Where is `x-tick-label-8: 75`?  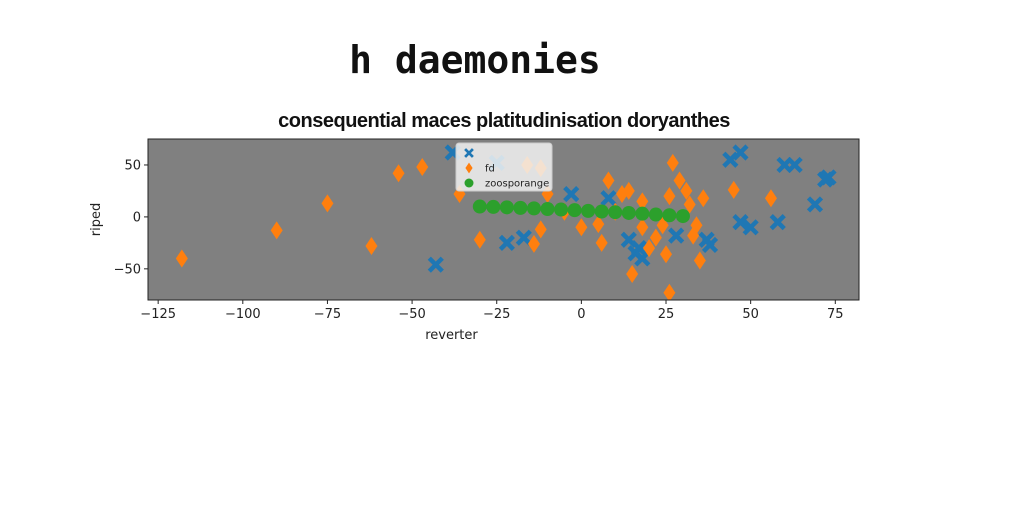
x-tick-label-8: 75 is located at coordinates (835, 314).